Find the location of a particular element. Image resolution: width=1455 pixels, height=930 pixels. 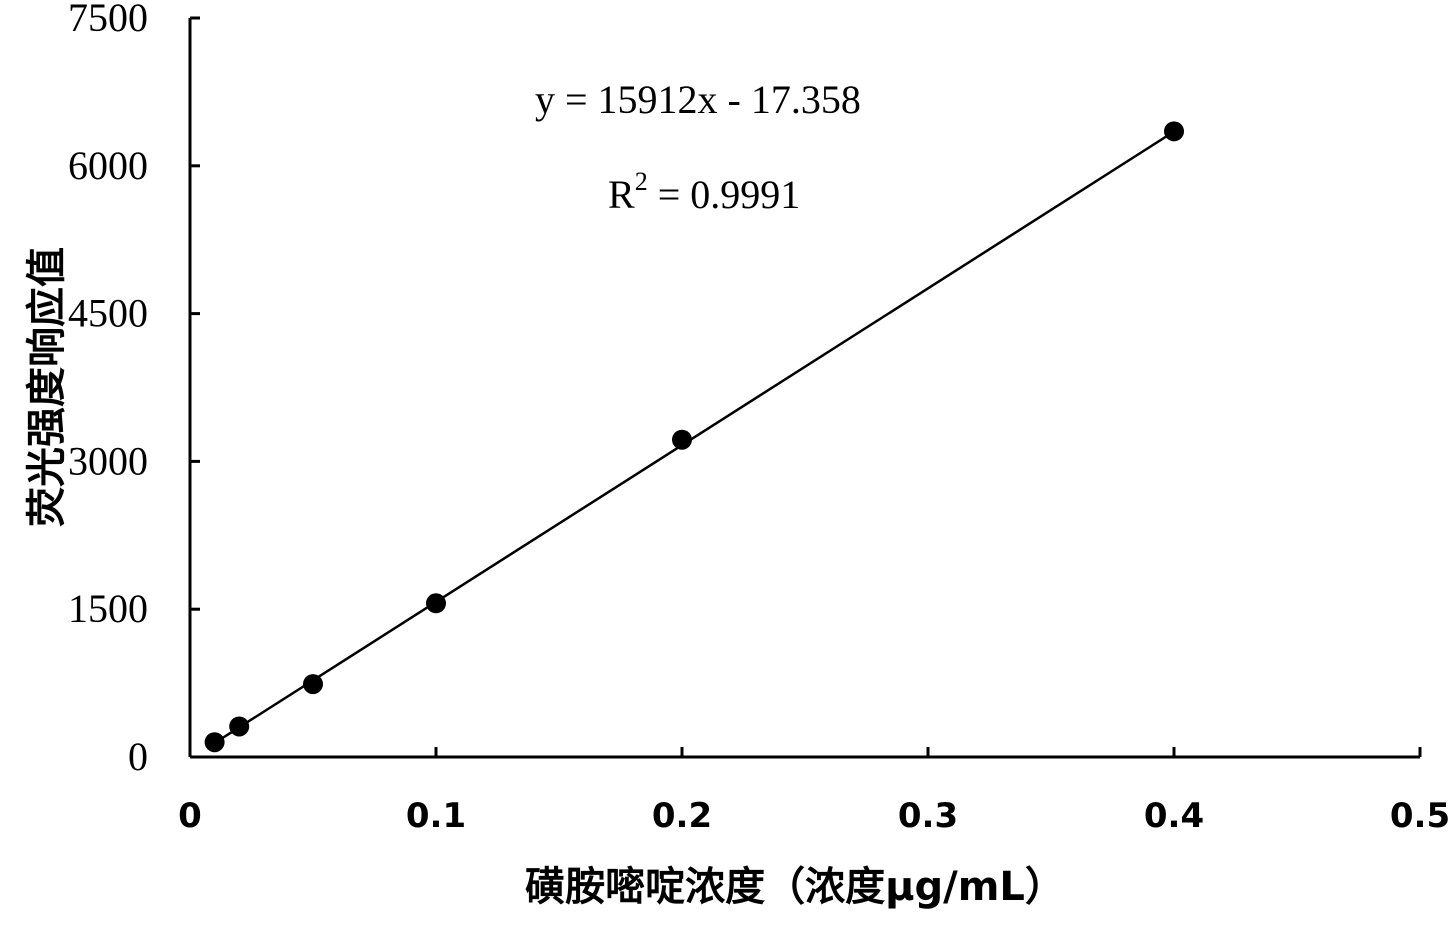

y-tick-label: 6000 is located at coordinates (108, 165).